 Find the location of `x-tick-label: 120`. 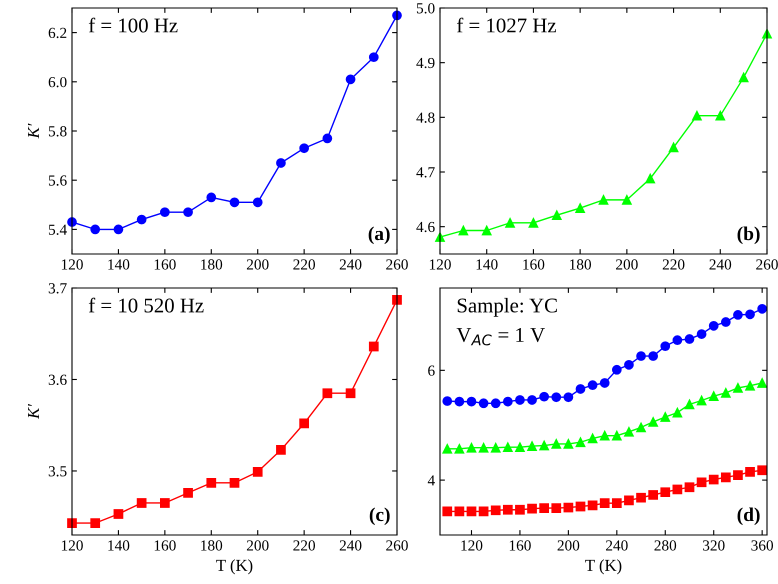

x-tick-label: 120 is located at coordinates (471, 545).